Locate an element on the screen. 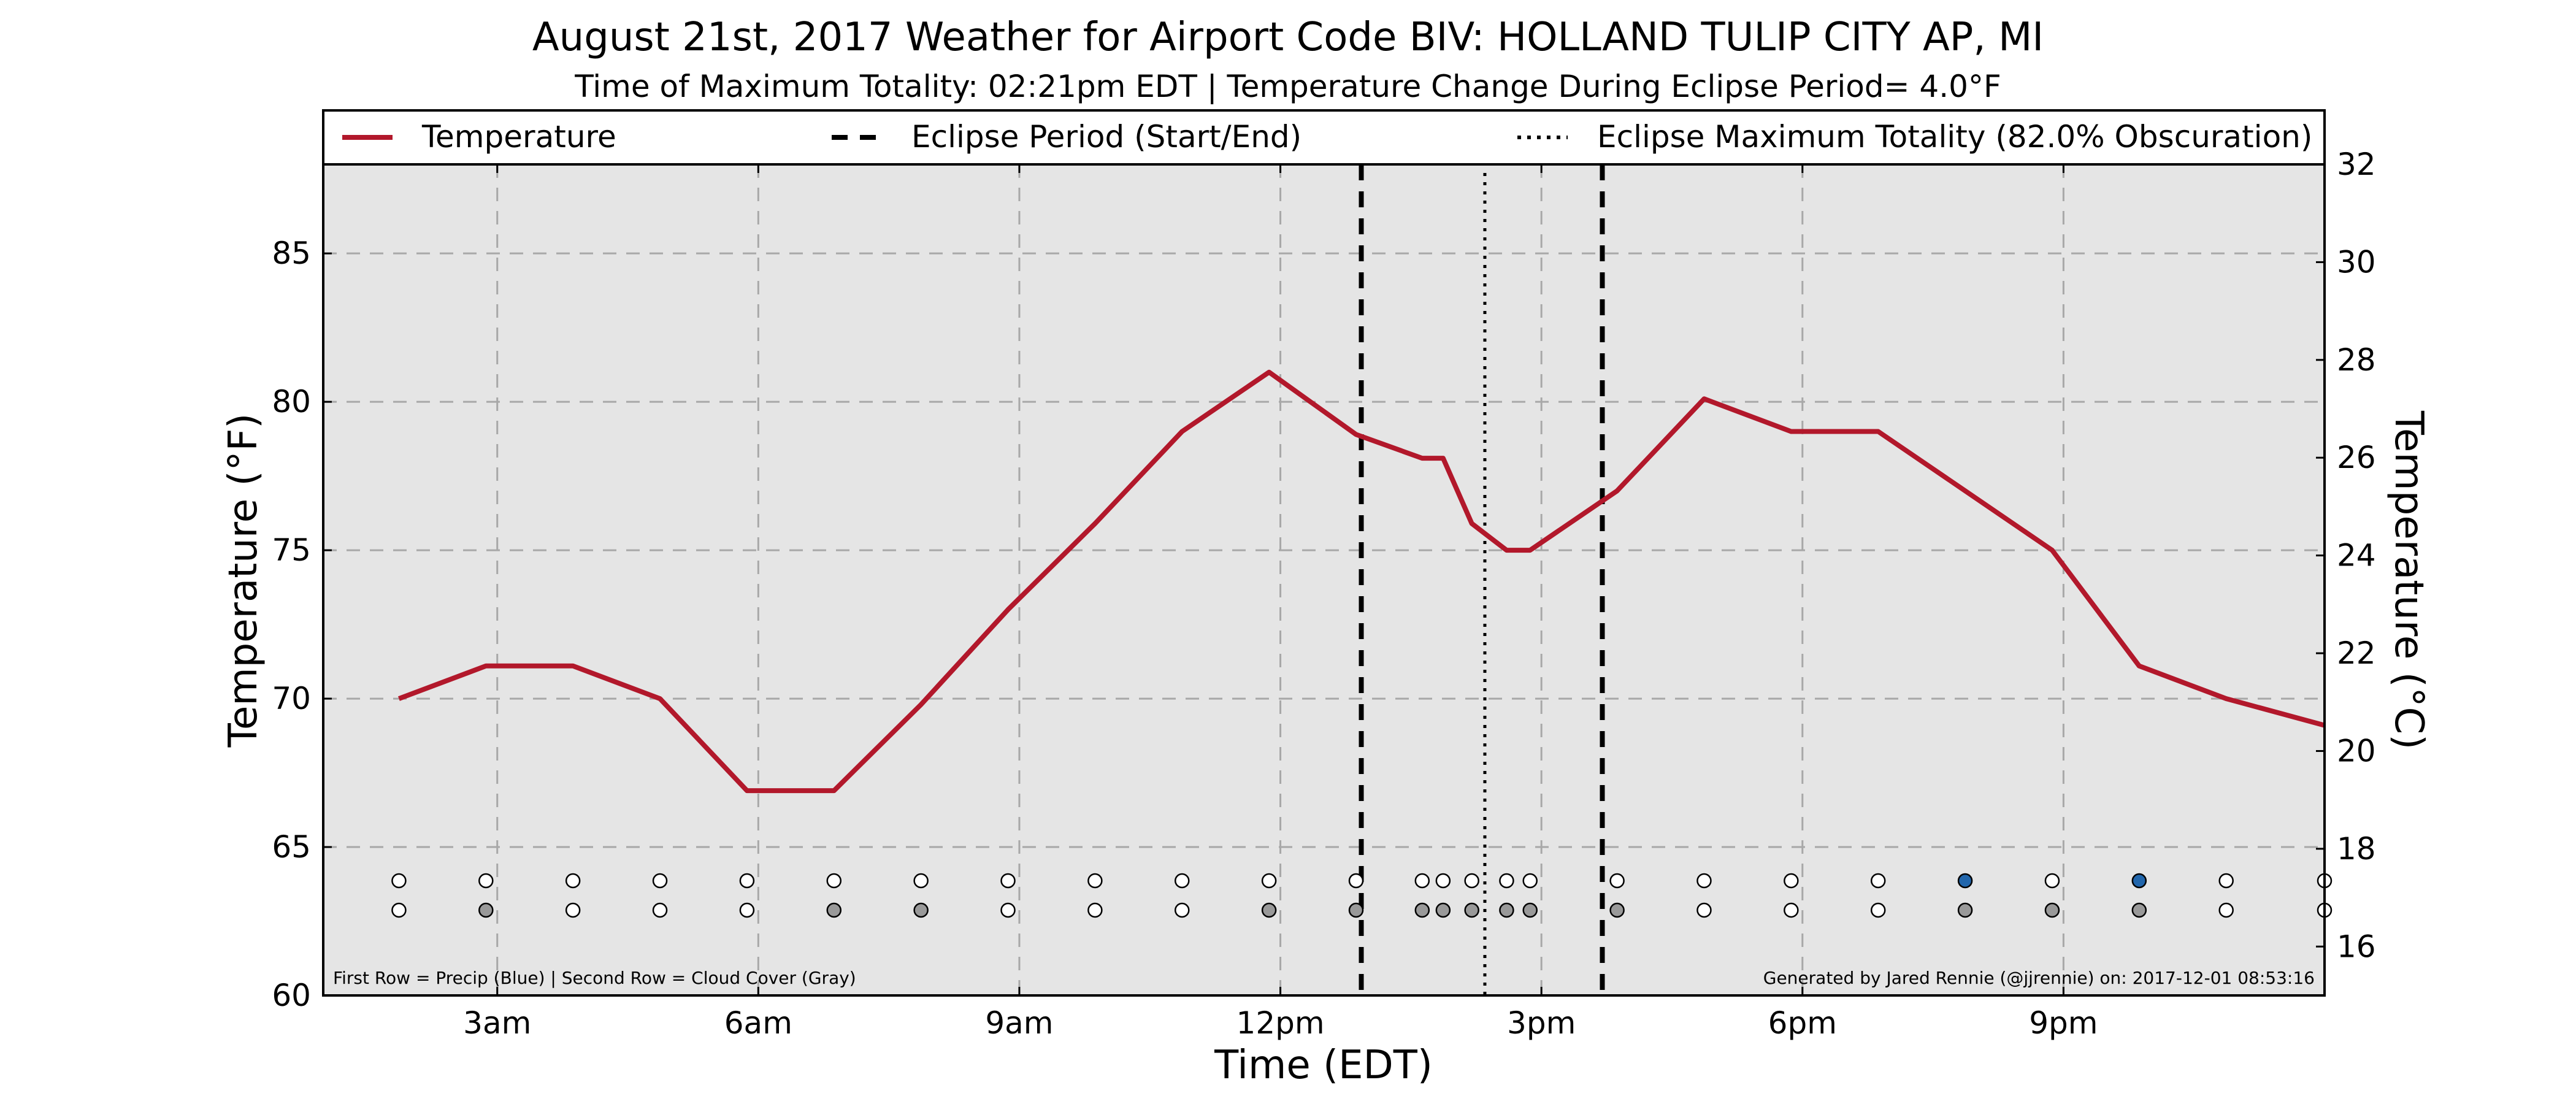 The image size is (2576, 1104). y2-tick-label: 30 is located at coordinates (2356, 262).